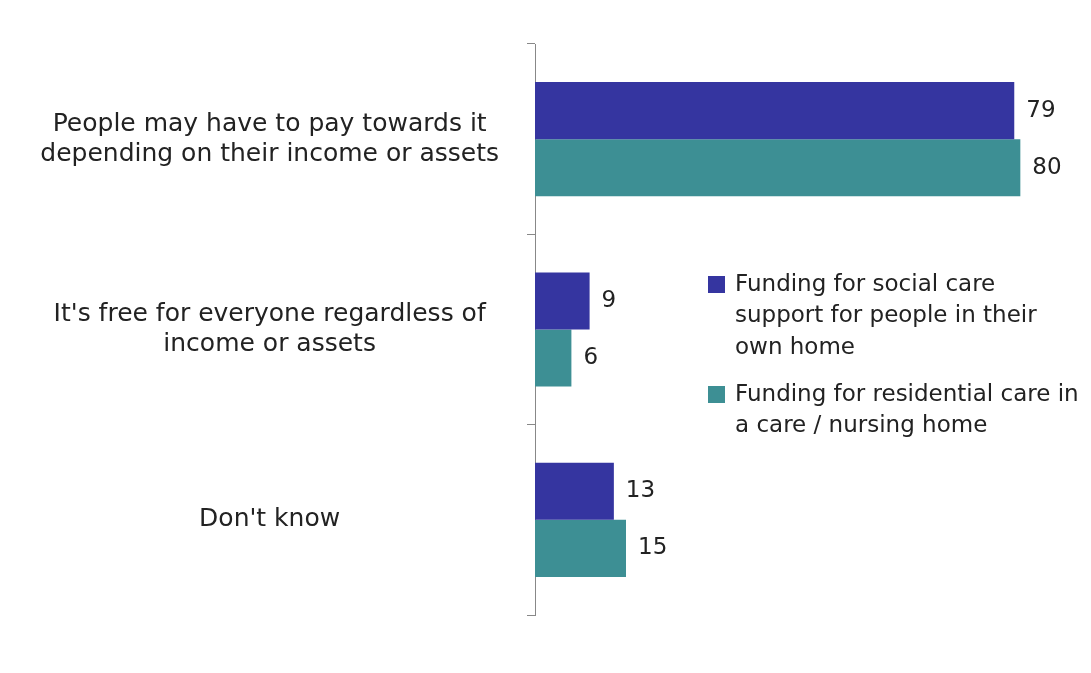  What do you see at coordinates (1047, 165) in the screenshot?
I see `data-label: 80` at bounding box center [1047, 165].